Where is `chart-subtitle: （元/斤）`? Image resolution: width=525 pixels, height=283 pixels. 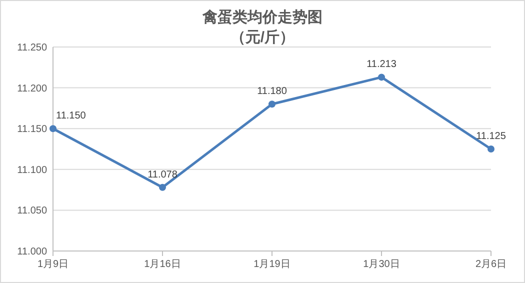
chart-subtitle: （元/斤） is located at coordinates (262, 37).